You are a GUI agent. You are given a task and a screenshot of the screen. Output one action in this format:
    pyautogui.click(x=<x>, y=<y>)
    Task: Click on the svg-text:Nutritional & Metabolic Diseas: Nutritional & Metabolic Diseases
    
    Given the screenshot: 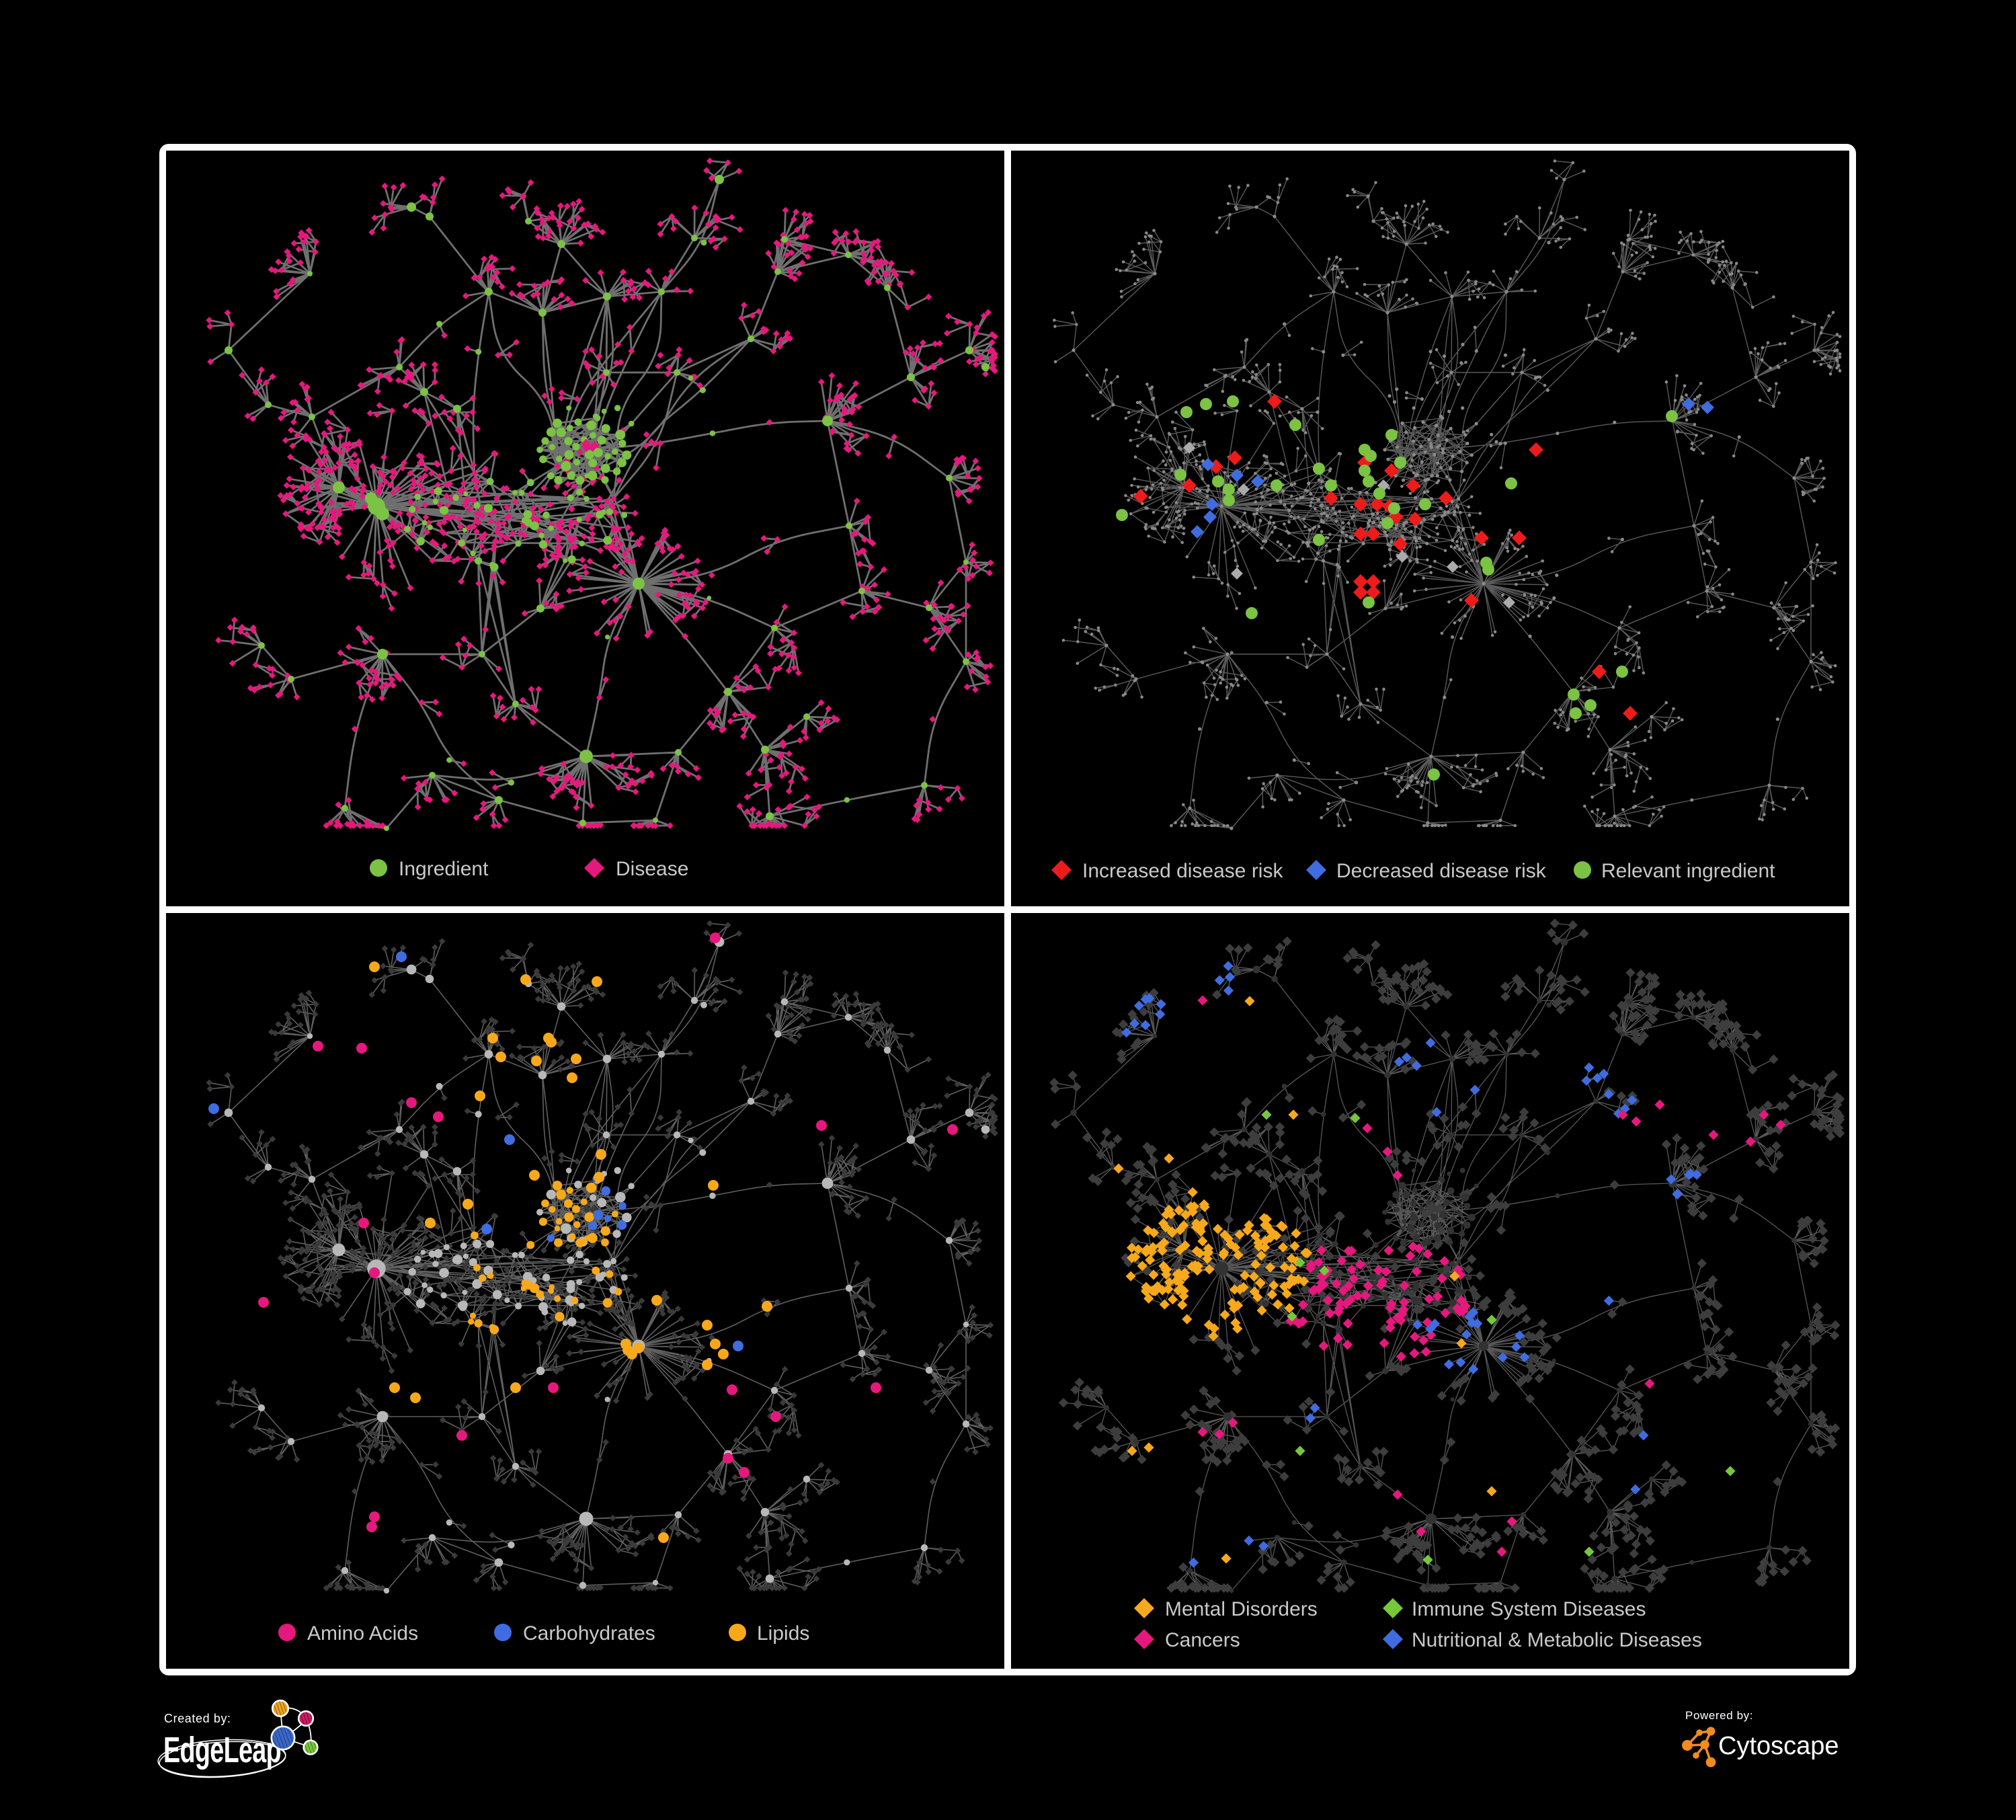 What is the action you would take?
    pyautogui.click(x=1557, y=1640)
    